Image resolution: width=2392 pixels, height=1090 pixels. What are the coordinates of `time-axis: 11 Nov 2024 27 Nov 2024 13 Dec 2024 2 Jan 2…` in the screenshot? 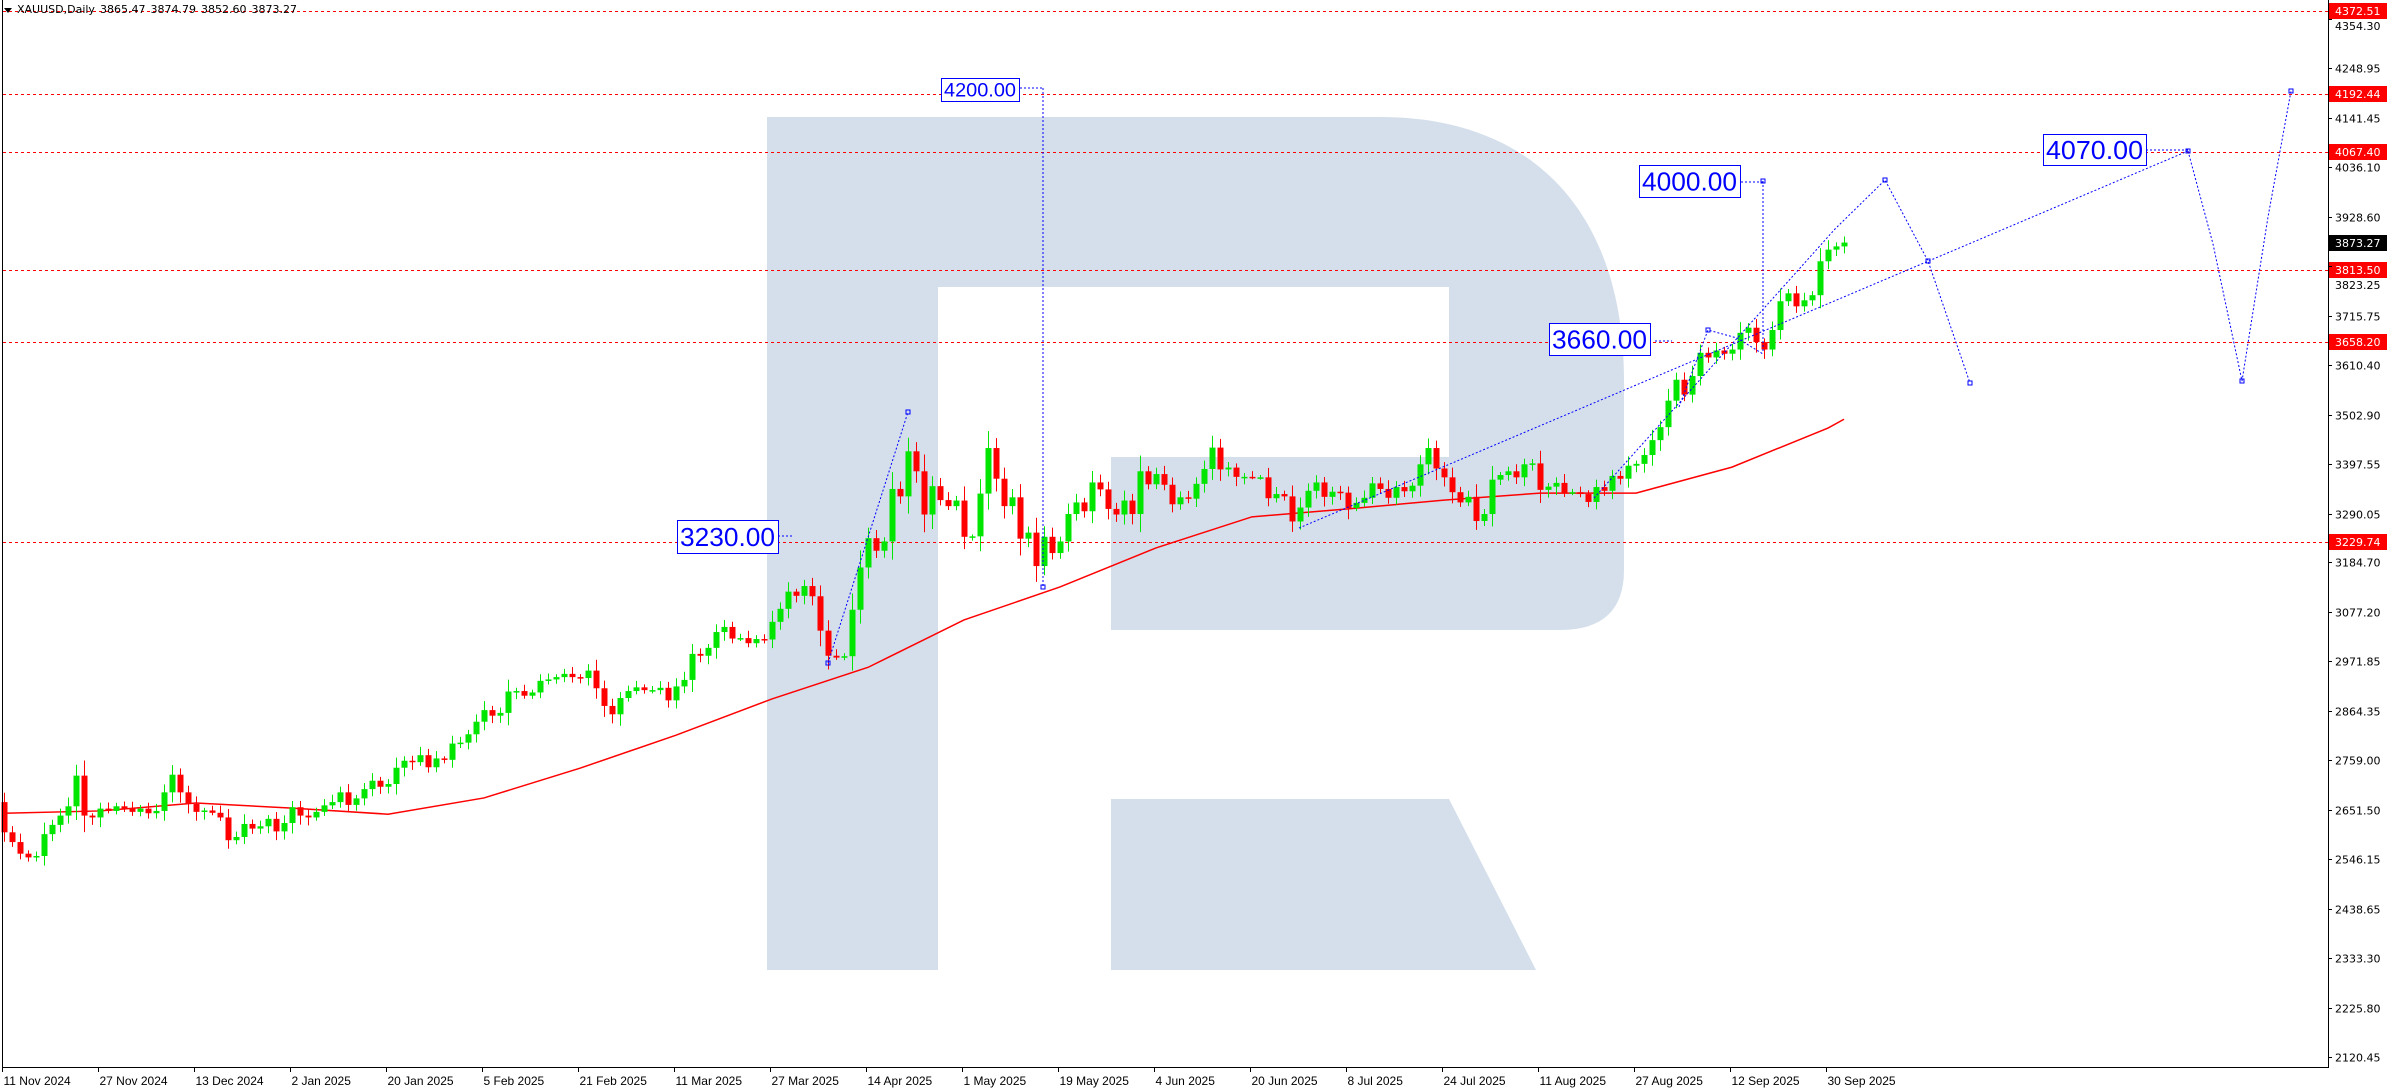 It's located at (949, 1077).